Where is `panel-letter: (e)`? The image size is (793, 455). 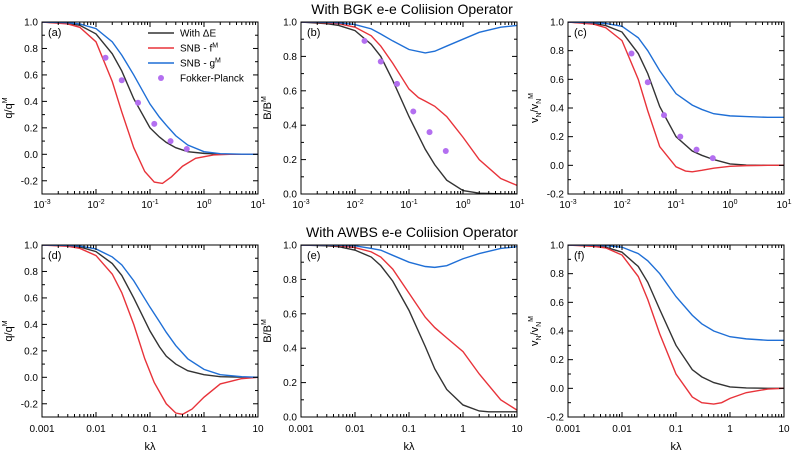 panel-letter: (e) is located at coordinates (313, 256).